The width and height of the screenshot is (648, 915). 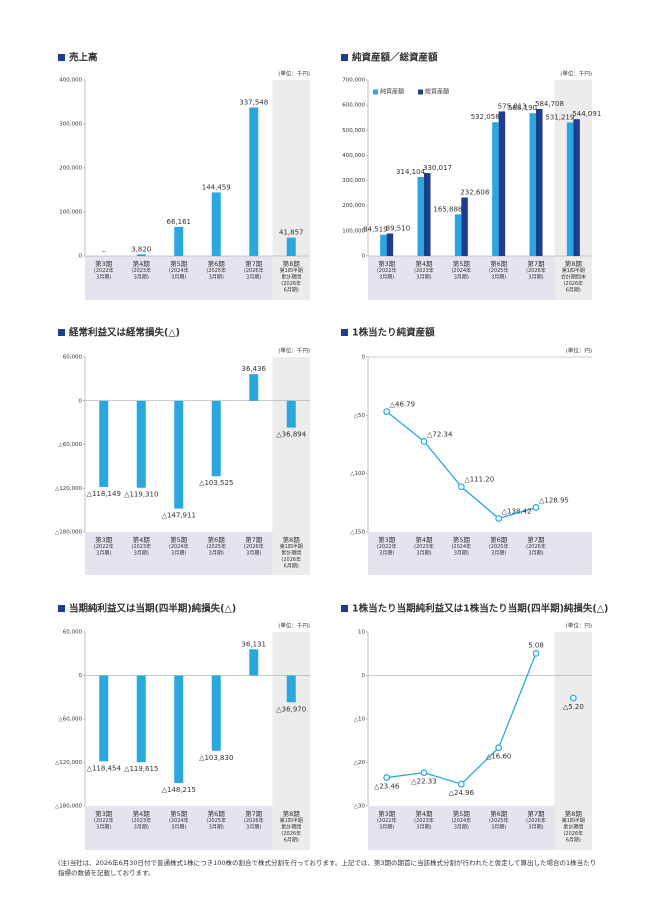 What do you see at coordinates (536, 645) in the screenshot?
I see `value-label: 5.08` at bounding box center [536, 645].